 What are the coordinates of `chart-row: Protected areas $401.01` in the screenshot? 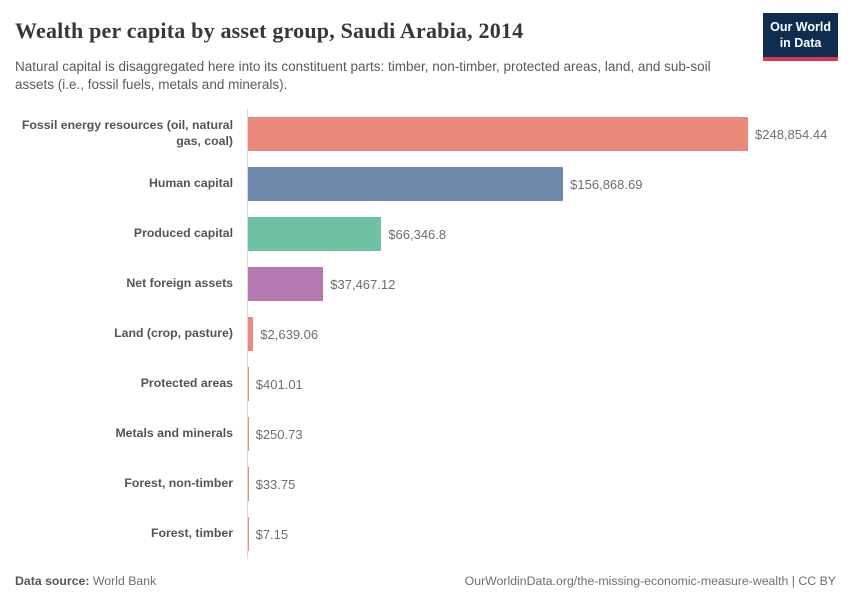 It's located at (425, 384).